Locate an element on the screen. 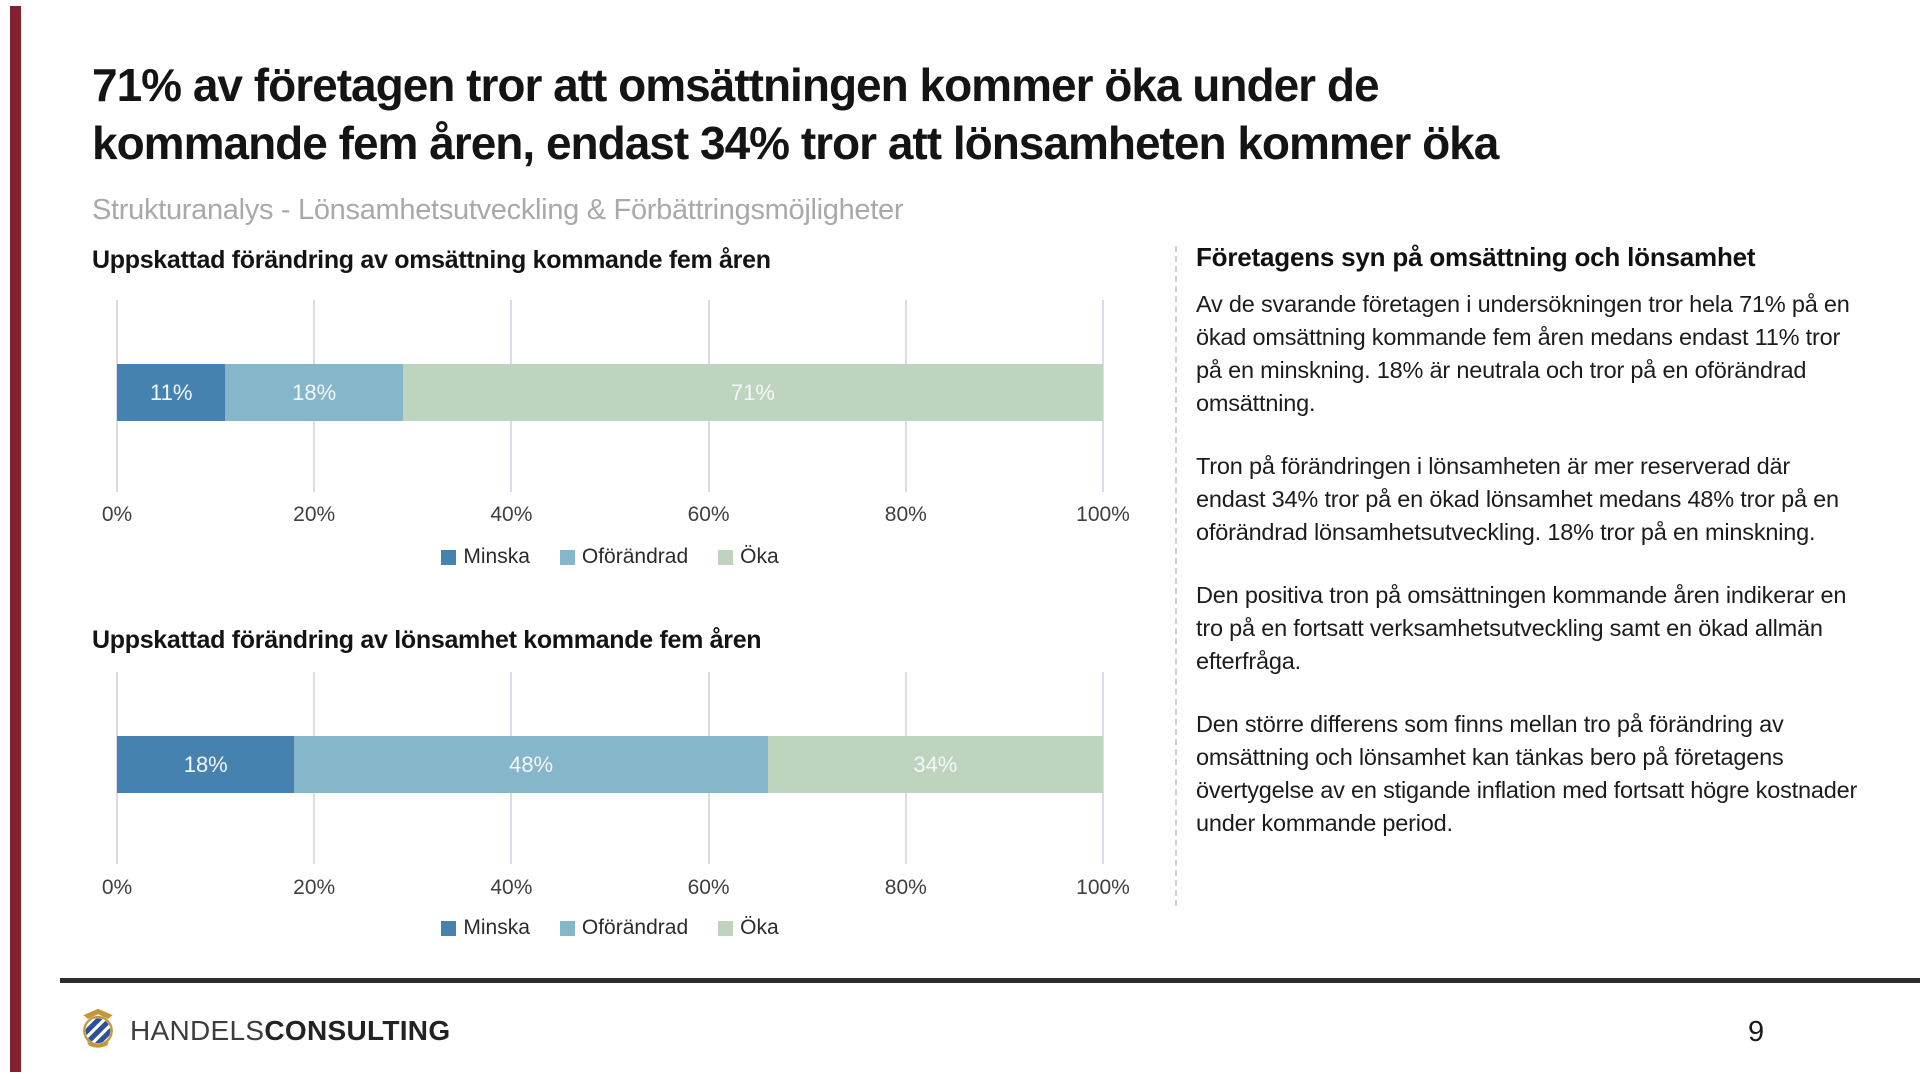 This screenshot has height=1080, width=1920. logo-wordmark: HANDELSCONSULTING is located at coordinates (290, 1031).